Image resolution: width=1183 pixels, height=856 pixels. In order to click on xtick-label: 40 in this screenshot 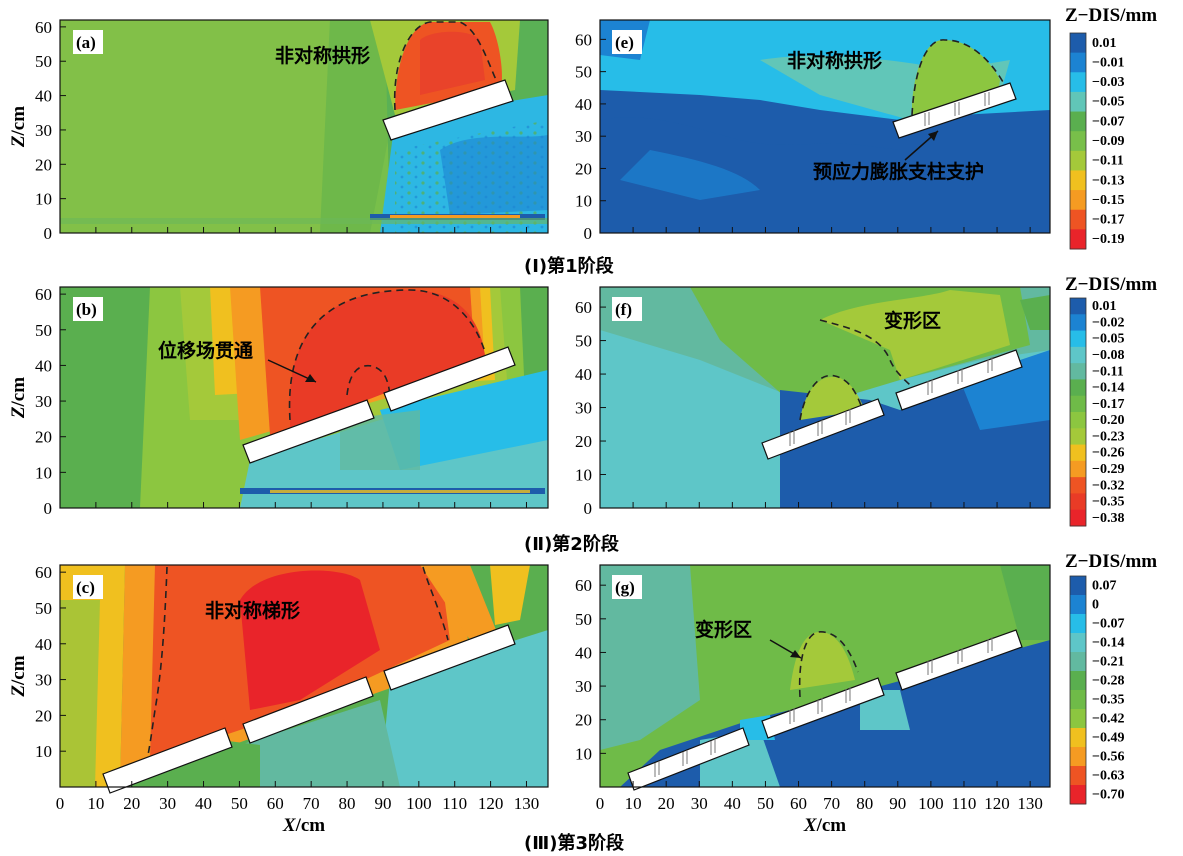, I will do `click(732, 803)`.